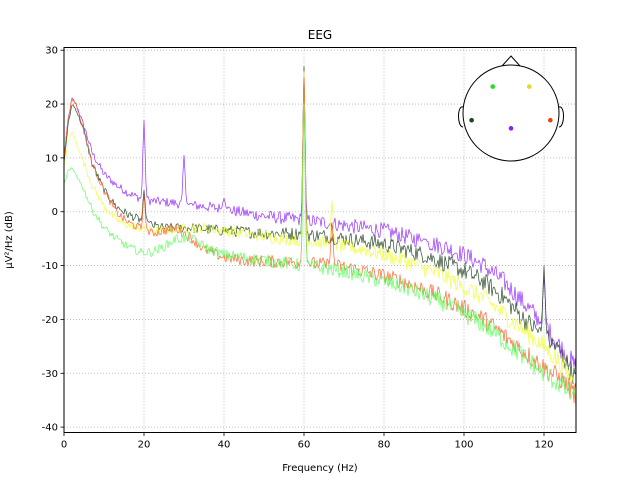 Image resolution: width=640 pixels, height=480 pixels. What do you see at coordinates (463, 445) in the screenshot?
I see `x-tick-label: 100` at bounding box center [463, 445].